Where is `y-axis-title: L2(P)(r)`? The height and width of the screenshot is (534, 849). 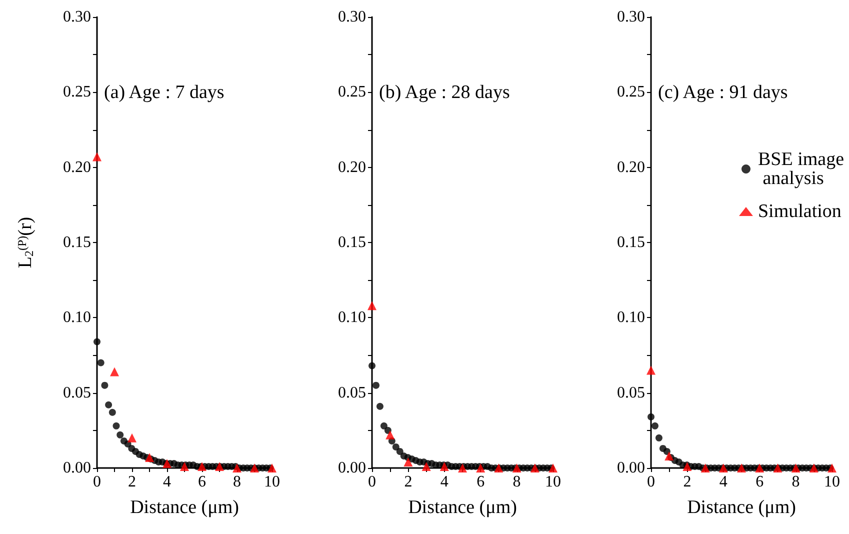 y-axis-title: L2(P)(r) is located at coordinates (25, 242).